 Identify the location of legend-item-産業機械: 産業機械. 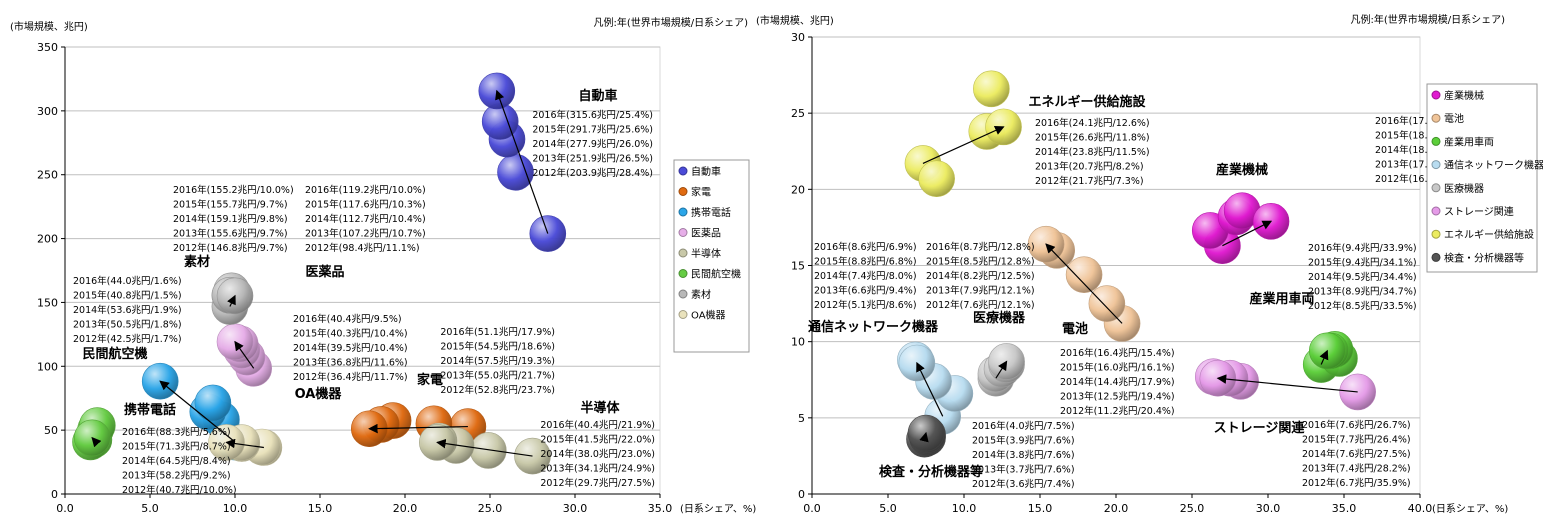
(1464, 95).